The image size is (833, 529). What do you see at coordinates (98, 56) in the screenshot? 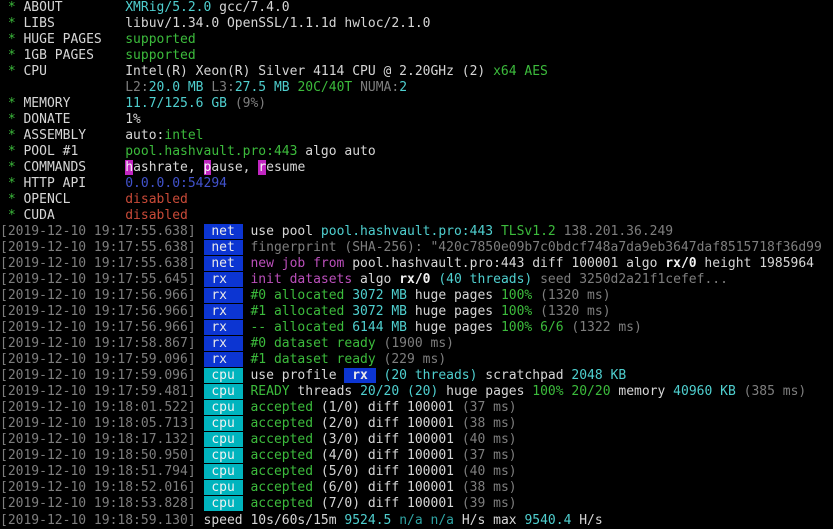
I see `config-line-1gb-pages: * 1GB PAGES supported` at bounding box center [98, 56].